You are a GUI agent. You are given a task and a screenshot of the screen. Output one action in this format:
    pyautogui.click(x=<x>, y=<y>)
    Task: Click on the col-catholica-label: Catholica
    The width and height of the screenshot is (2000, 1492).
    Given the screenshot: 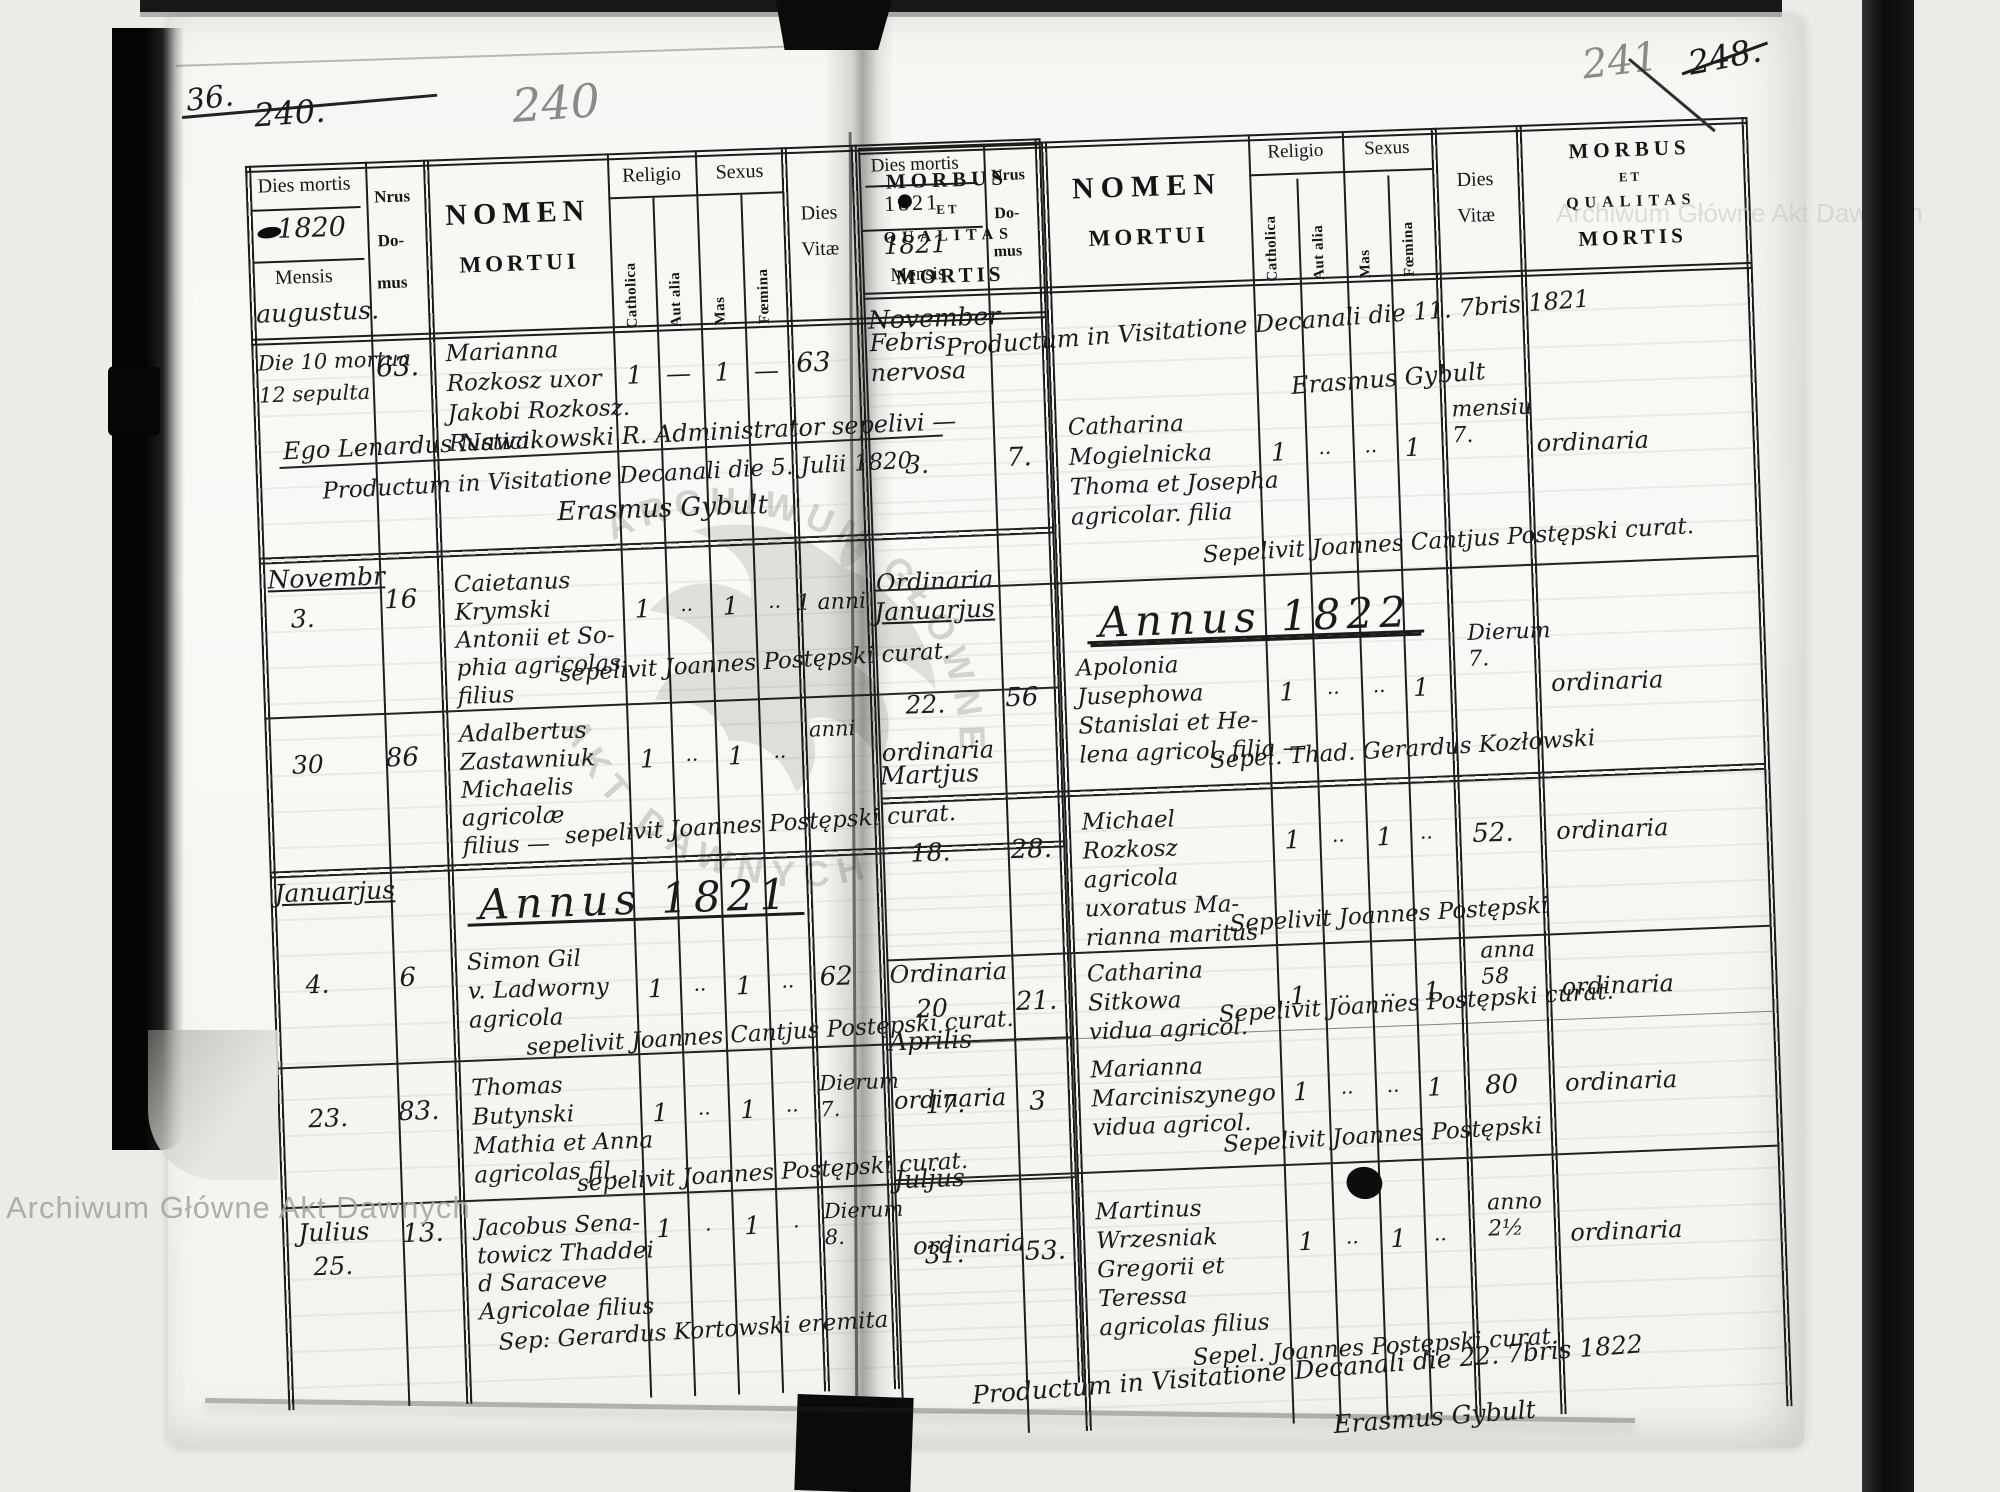 What is the action you would take?
    pyautogui.click(x=1271, y=248)
    